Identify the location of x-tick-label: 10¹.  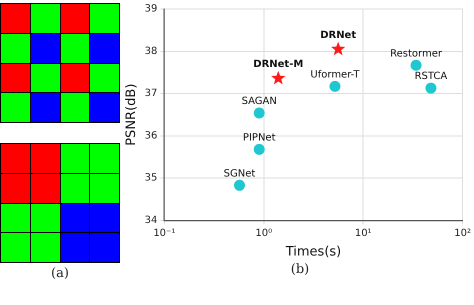
(363, 233).